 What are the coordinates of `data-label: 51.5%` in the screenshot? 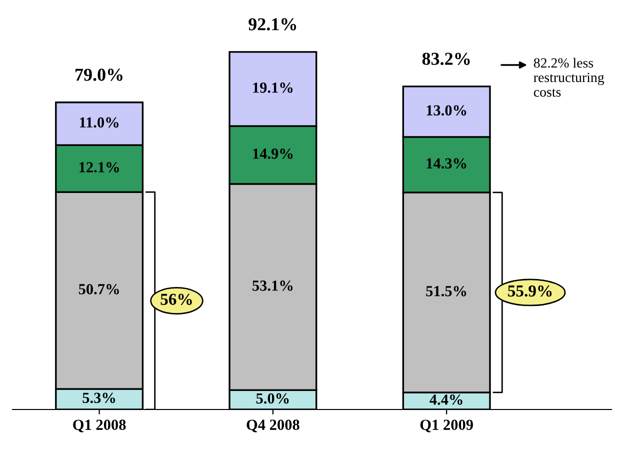 It's located at (446, 291).